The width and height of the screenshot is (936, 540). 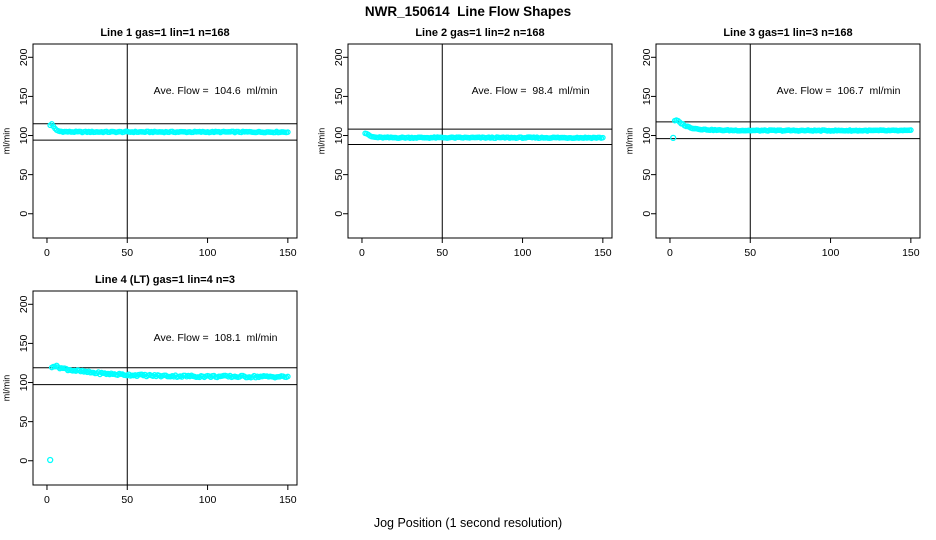 I want to click on panel-title: Line 2 gas=1 lin=2 n=168, so click(x=479, y=33).